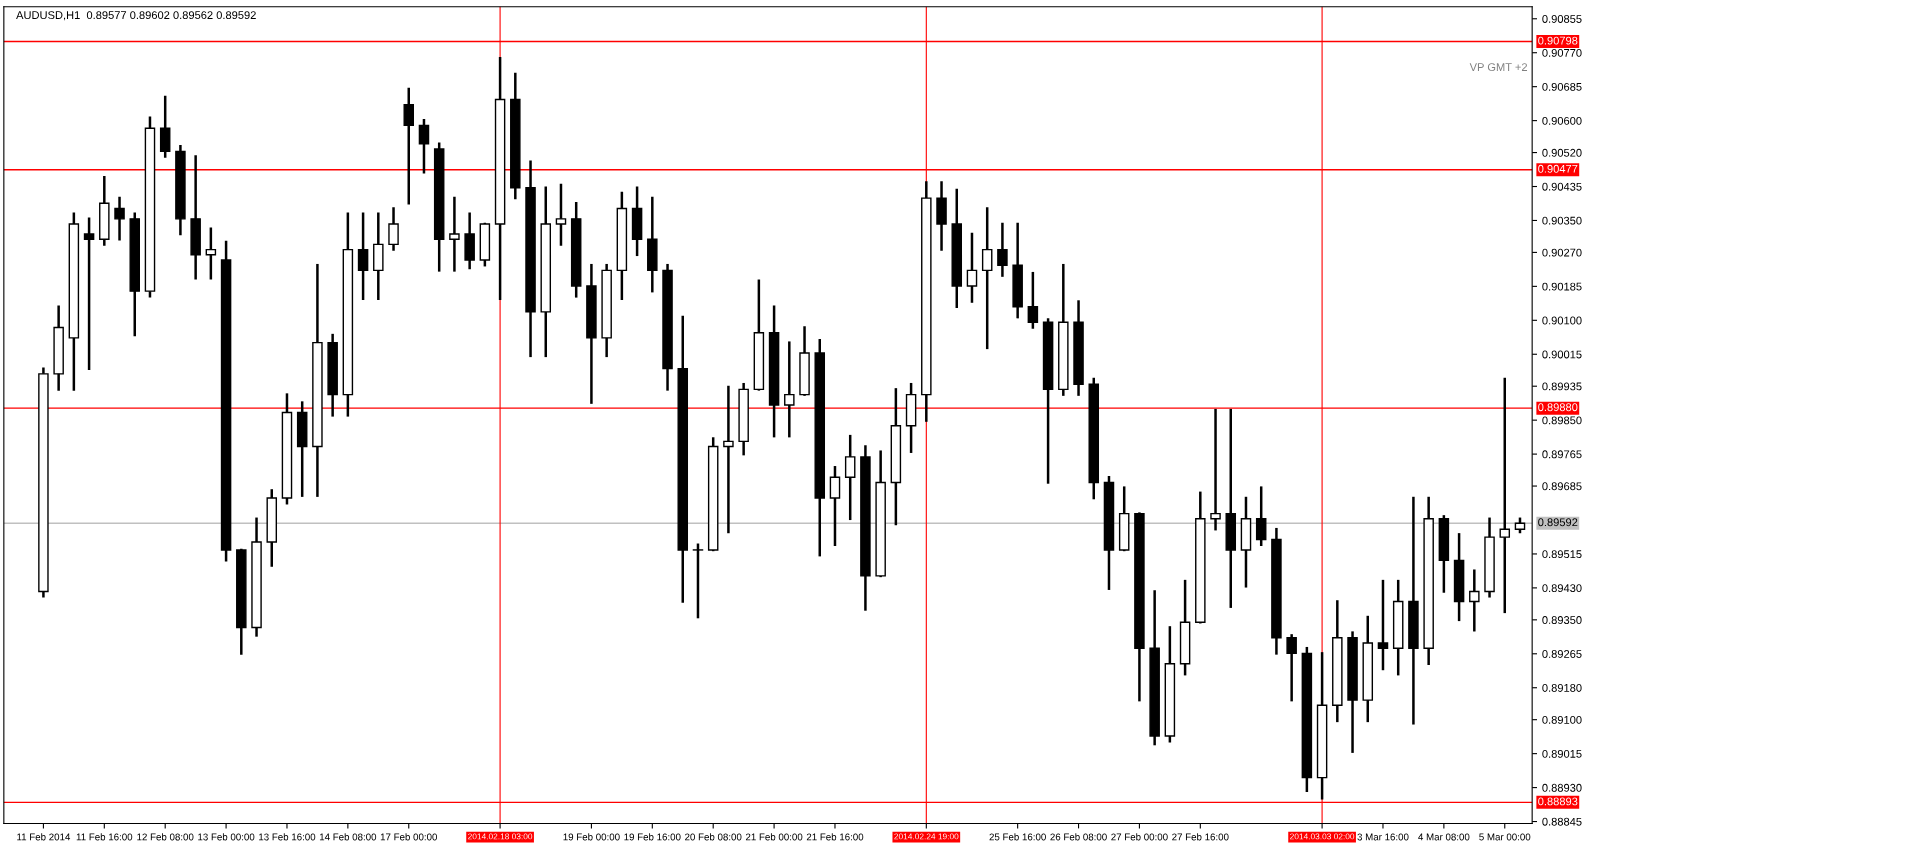 This screenshot has width=1920, height=849. Describe the element at coordinates (348, 837) in the screenshot. I see `x-tick-label: 14 Feb 08:00` at that location.